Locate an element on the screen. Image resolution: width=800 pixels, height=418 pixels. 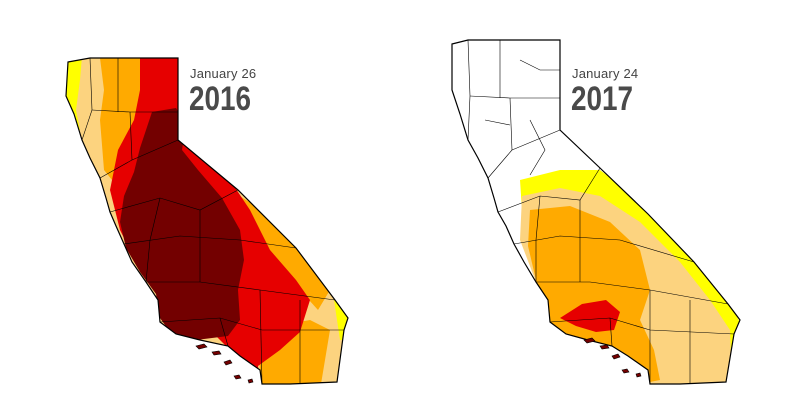
channel-islands-2016 is located at coordinates (224, 363).